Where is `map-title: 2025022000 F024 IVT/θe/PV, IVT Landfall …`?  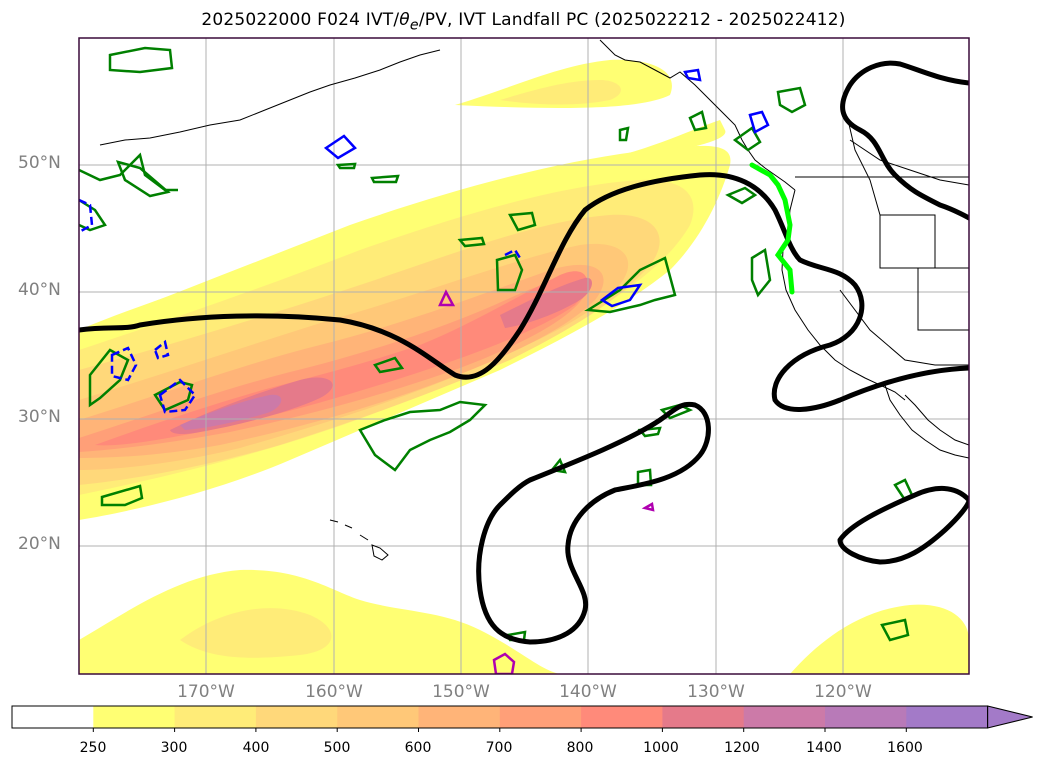
map-title: 2025022000 F024 IVT/θe/PV, IVT Landfall … is located at coordinates (523, 22).